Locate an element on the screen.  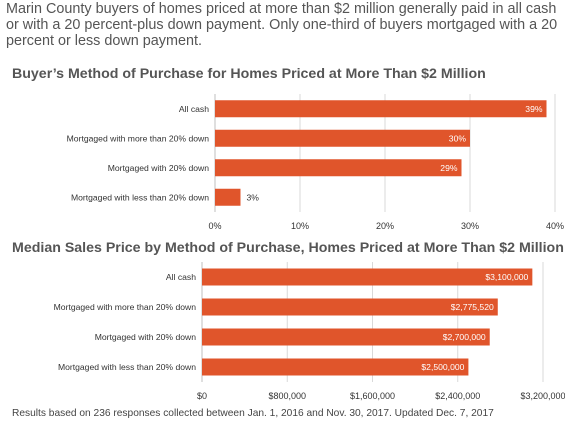
x-tick-label: 30% is located at coordinates (470, 226).